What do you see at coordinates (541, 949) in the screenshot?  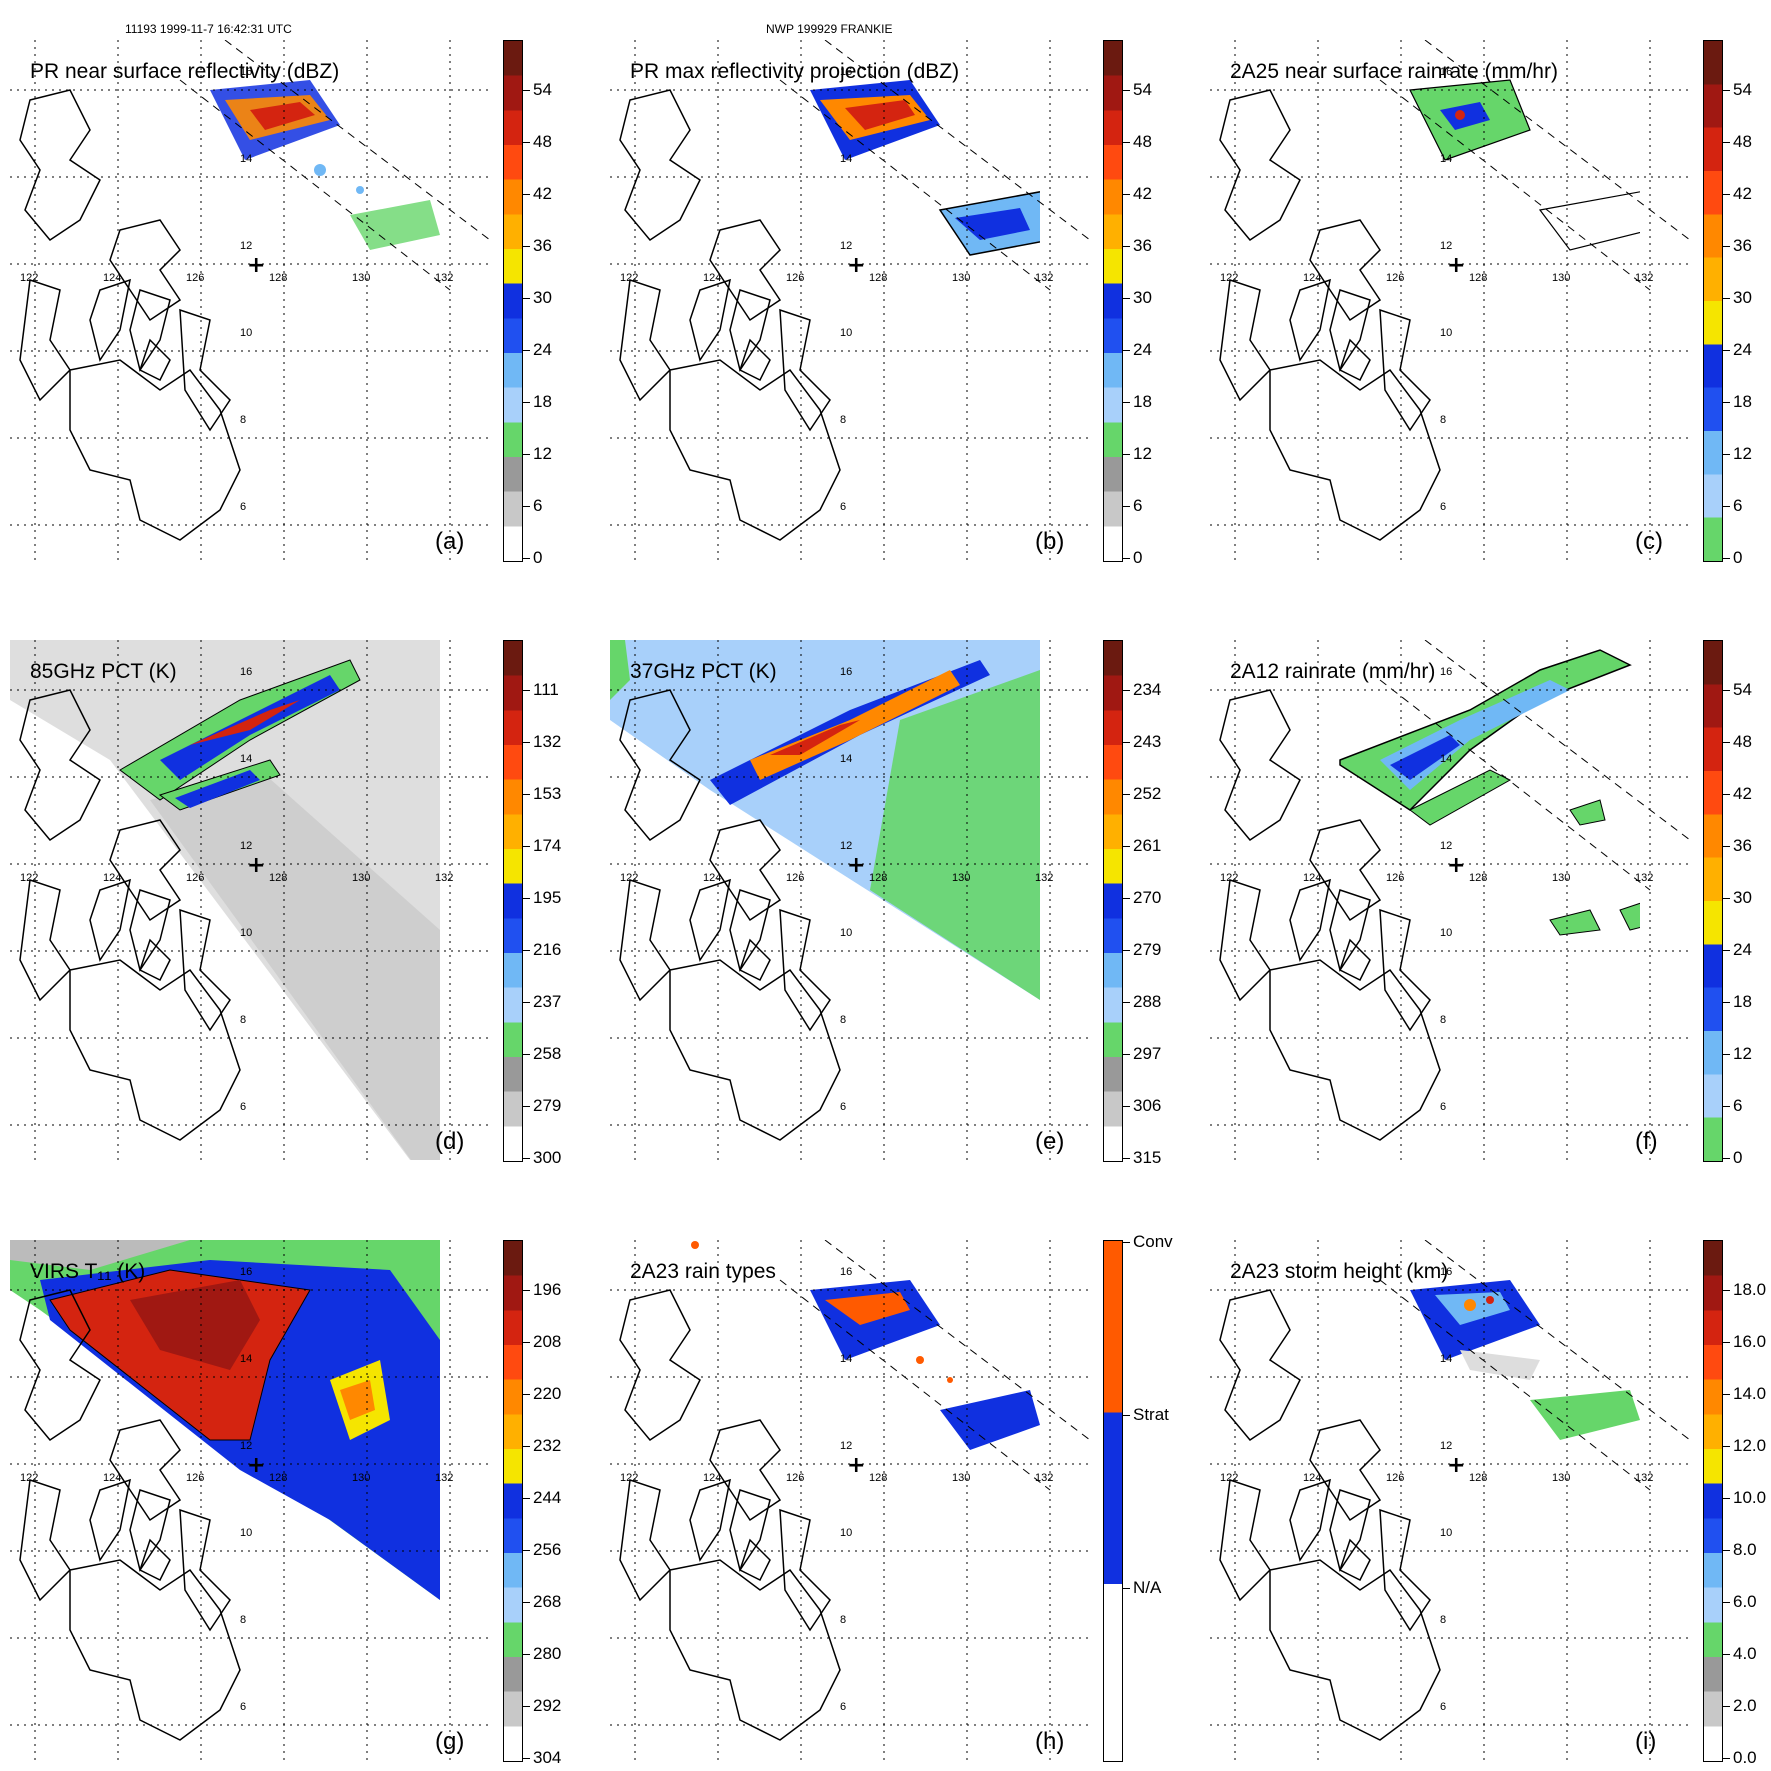 I see `colorbar-tick: 216` at bounding box center [541, 949].